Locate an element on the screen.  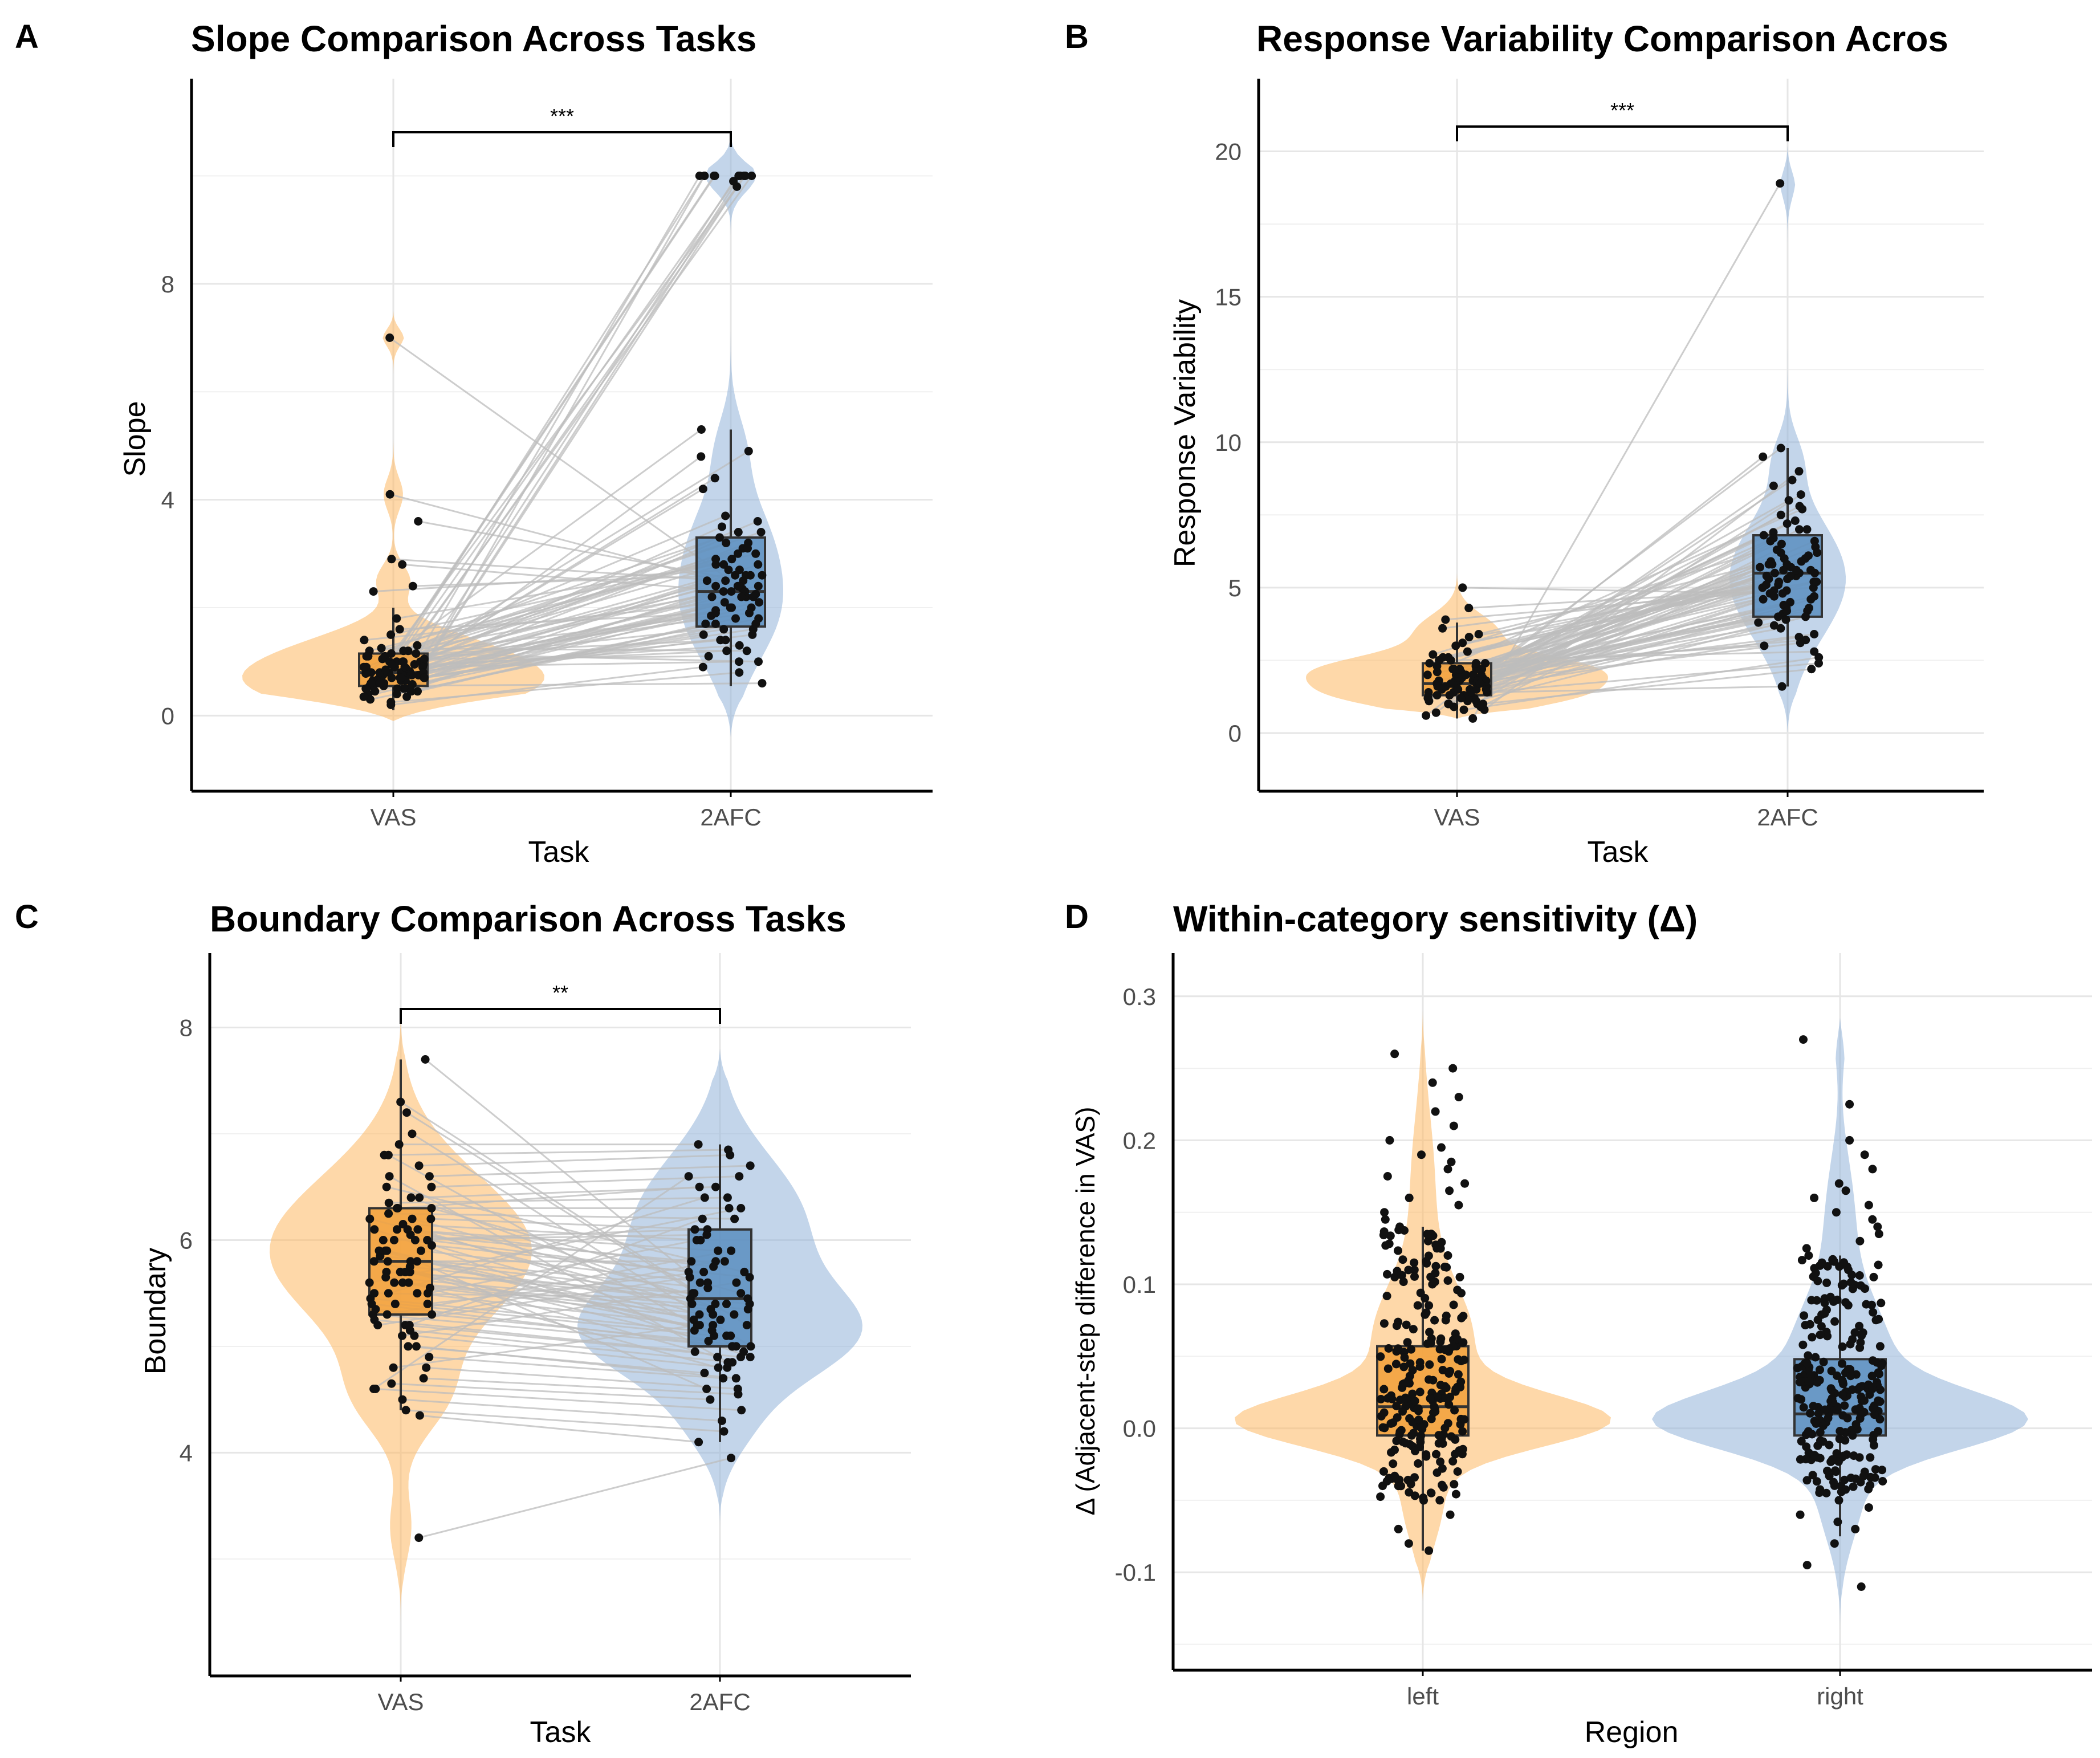
y-tick-label: 8 is located at coordinates (168, 284).